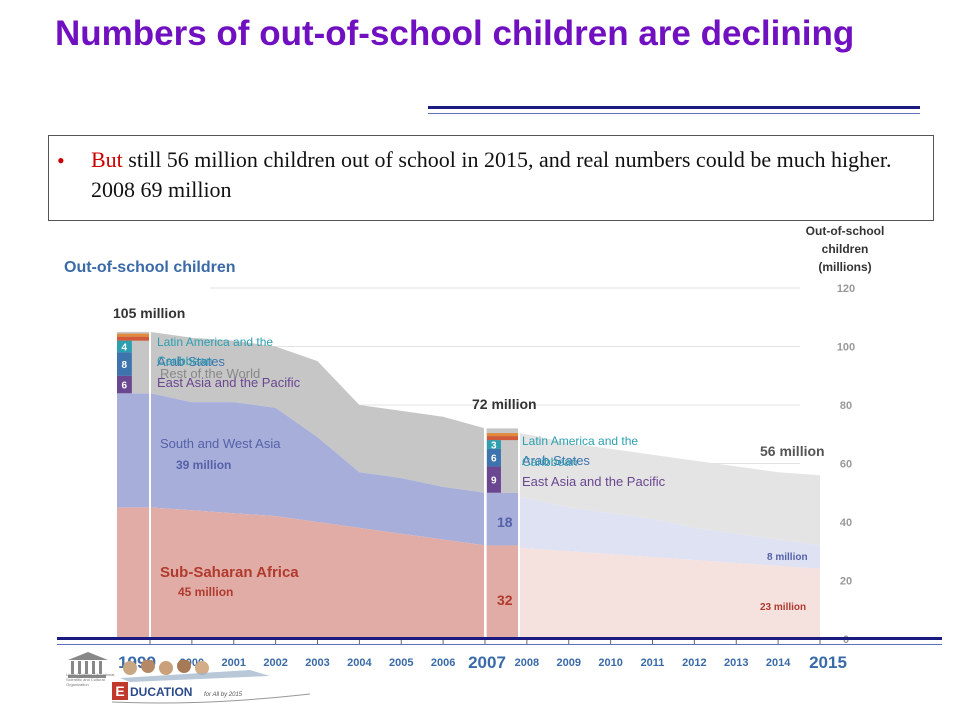 This screenshot has width=960, height=720. I want to click on total-2015-label: 56 million, so click(792, 451).